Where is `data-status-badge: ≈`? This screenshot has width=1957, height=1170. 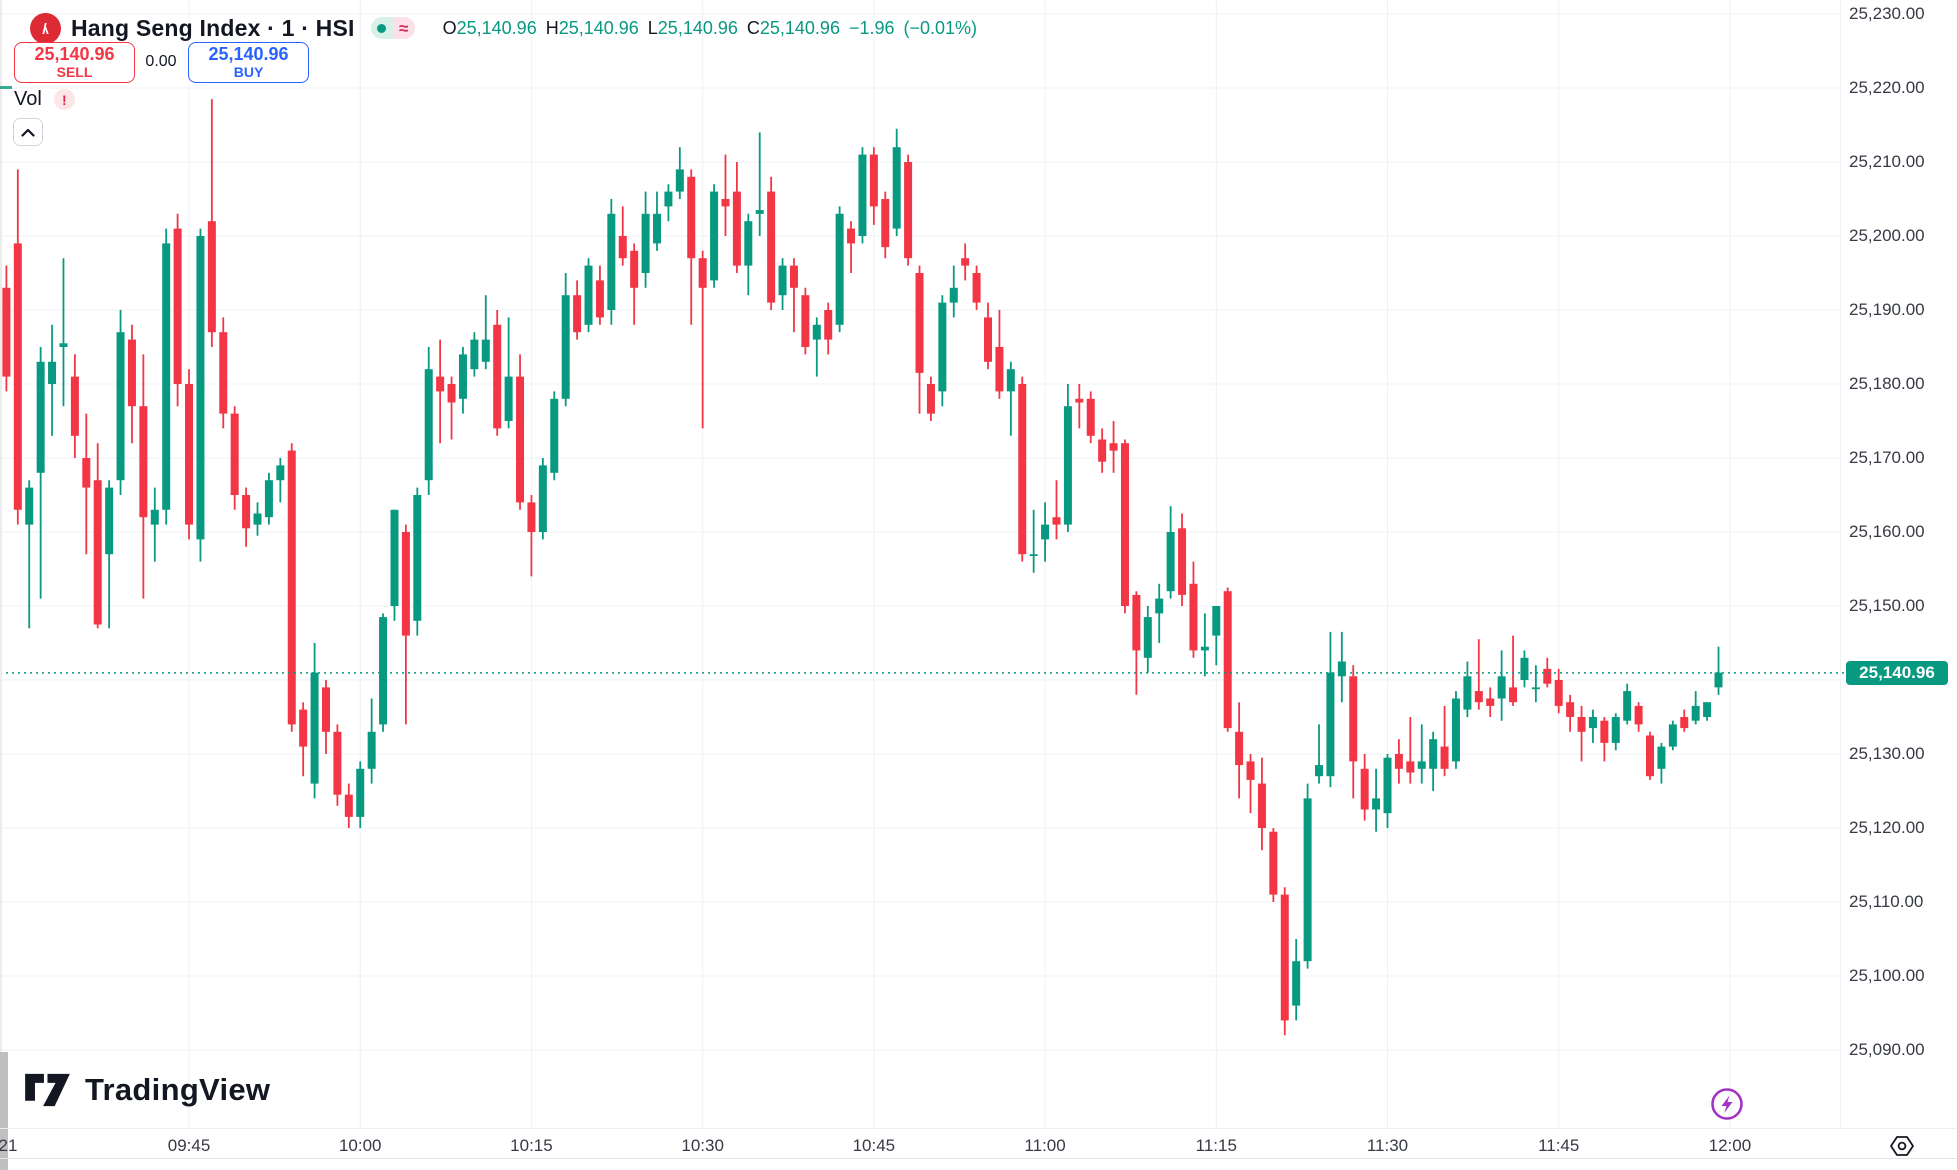
data-status-badge: ≈ is located at coordinates (392, 28).